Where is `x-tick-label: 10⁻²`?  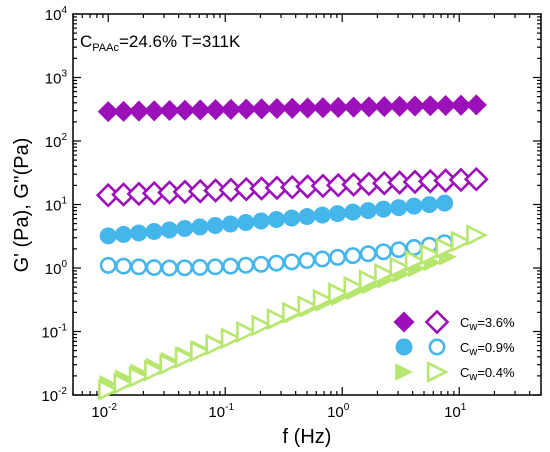 x-tick-label: 10⁻² is located at coordinates (104, 411).